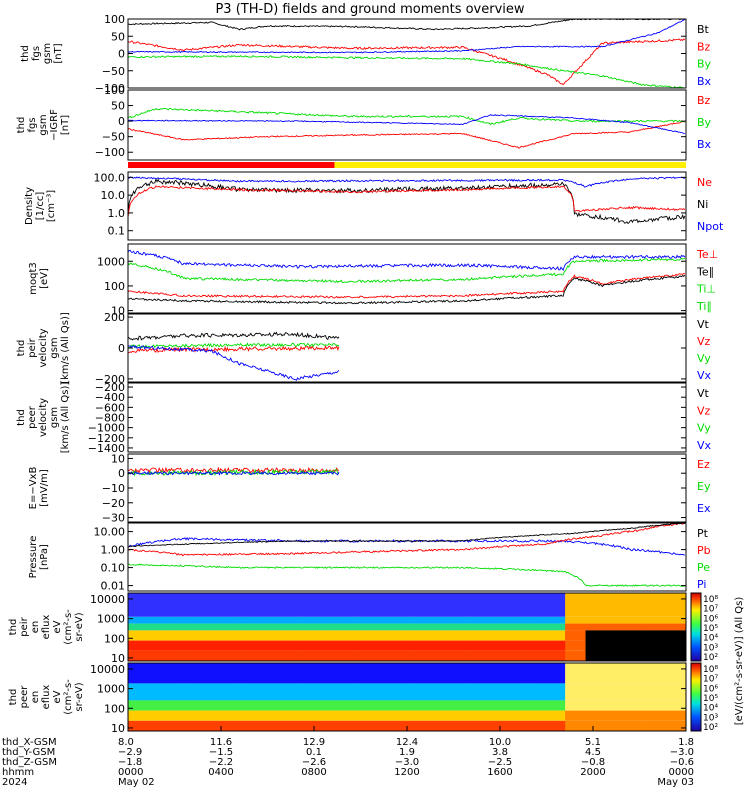 This screenshot has height=800, width=750. What do you see at coordinates (121, 348) in the screenshot?
I see `y-tick-label: 0` at bounding box center [121, 348].